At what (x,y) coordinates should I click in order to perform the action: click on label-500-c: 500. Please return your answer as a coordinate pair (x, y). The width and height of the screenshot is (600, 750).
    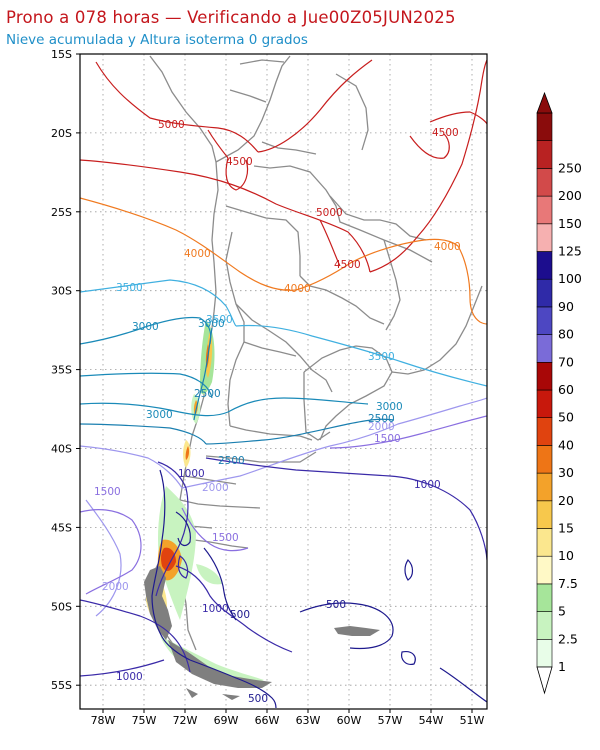
    Looking at the image, I should click on (258, 699).